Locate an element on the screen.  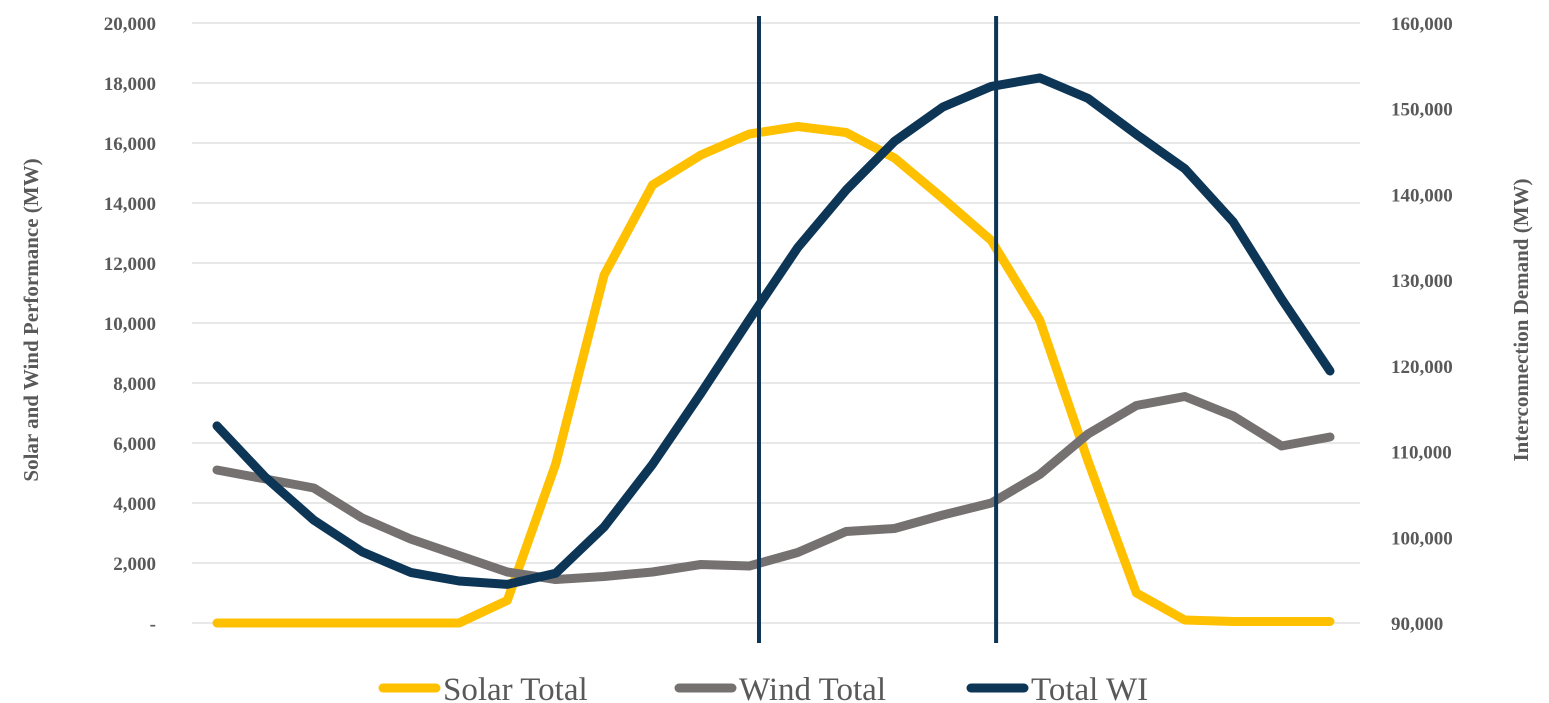
right-tick-label: 110,000 is located at coordinates (1421, 453).